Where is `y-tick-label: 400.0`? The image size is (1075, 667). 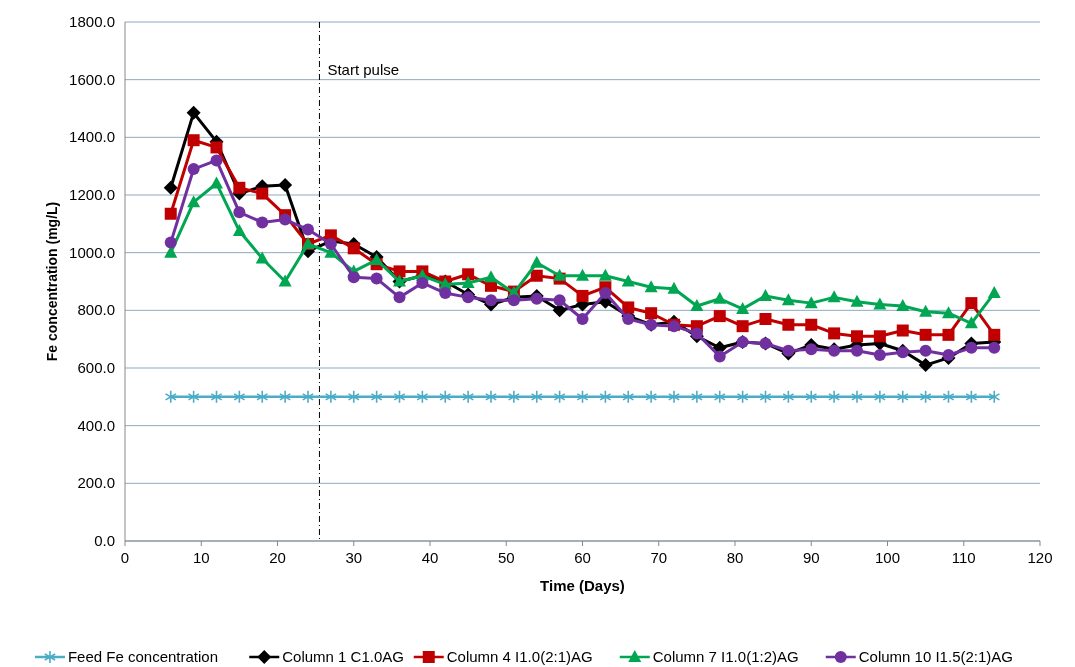 y-tick-label: 400.0 is located at coordinates (96, 425).